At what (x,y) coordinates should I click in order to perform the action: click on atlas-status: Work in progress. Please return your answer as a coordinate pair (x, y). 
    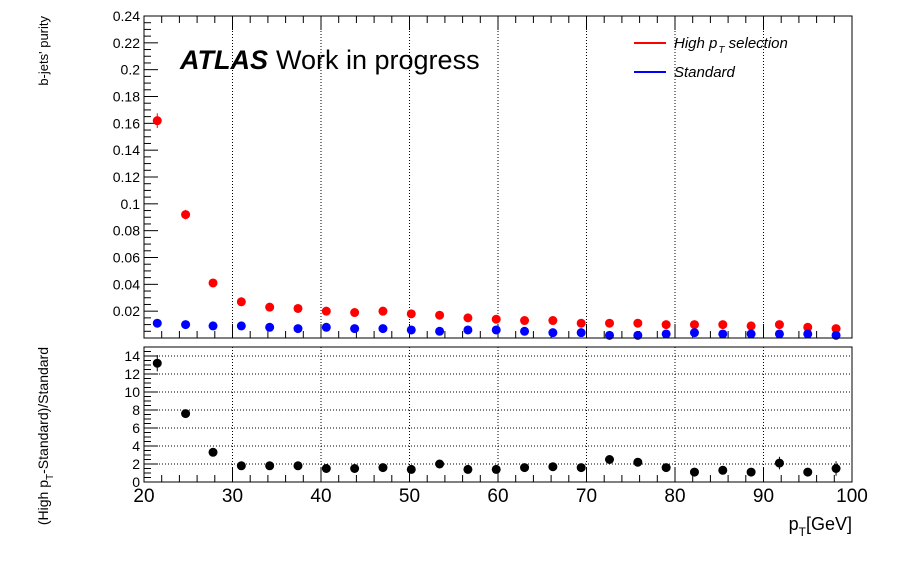
    Looking at the image, I should click on (378, 60).